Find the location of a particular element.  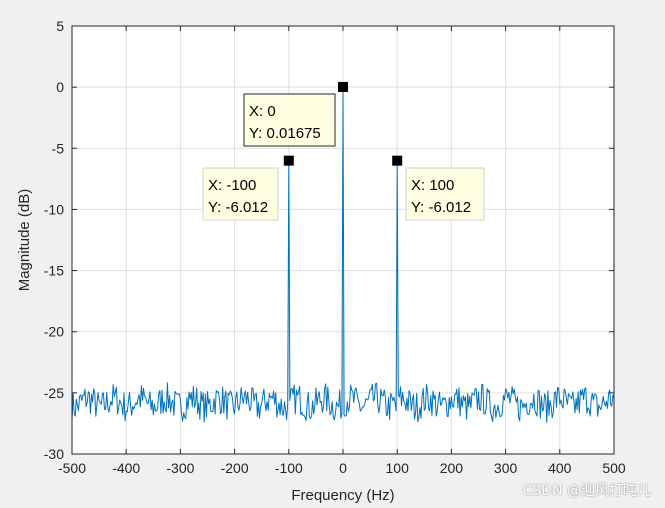

x-tick-label: -200 is located at coordinates (235, 468).